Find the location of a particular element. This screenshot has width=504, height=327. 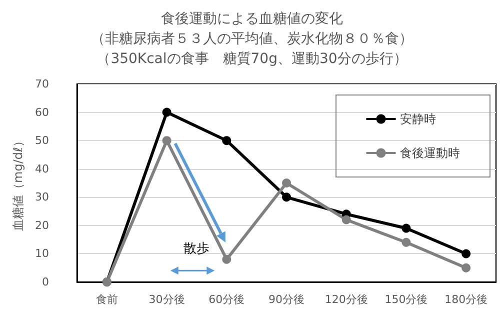

x-tick-label: 120分後 is located at coordinates (346, 299).